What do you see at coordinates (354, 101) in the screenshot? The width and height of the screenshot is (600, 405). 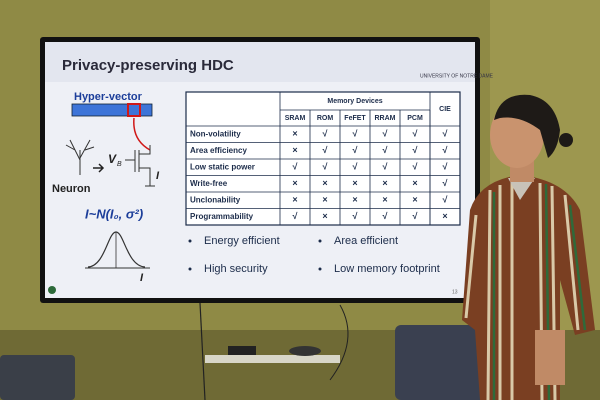 I see `group-header: Memory Devices` at bounding box center [354, 101].